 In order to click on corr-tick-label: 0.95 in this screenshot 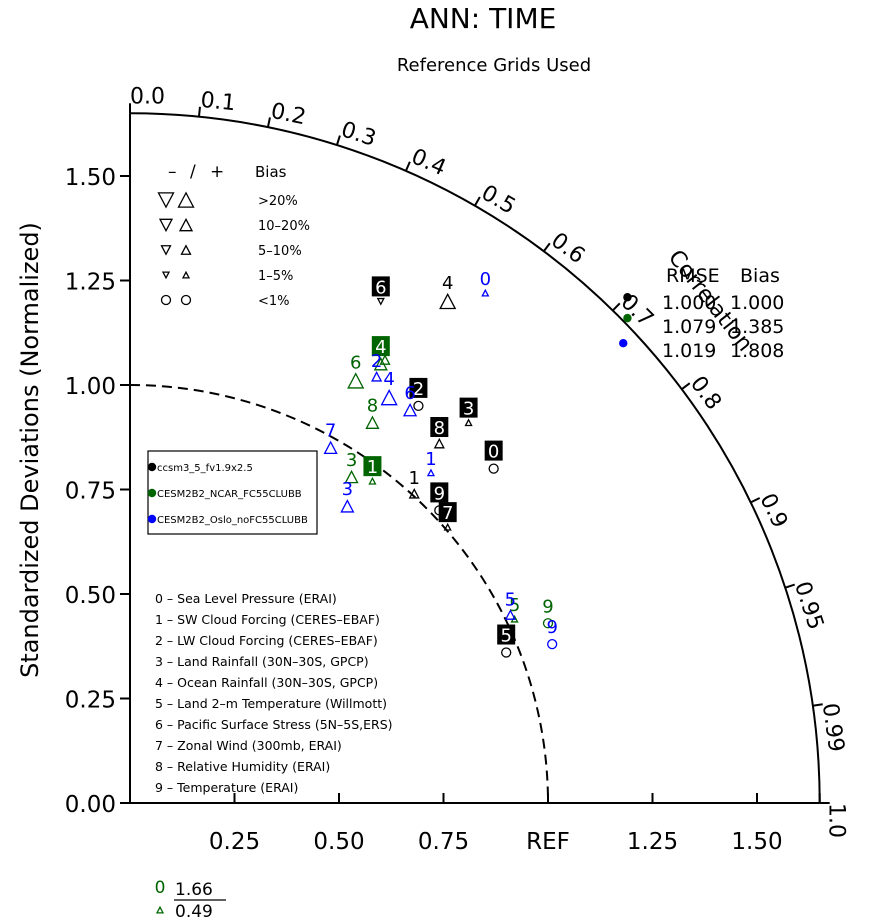, I will do `click(808, 606)`.